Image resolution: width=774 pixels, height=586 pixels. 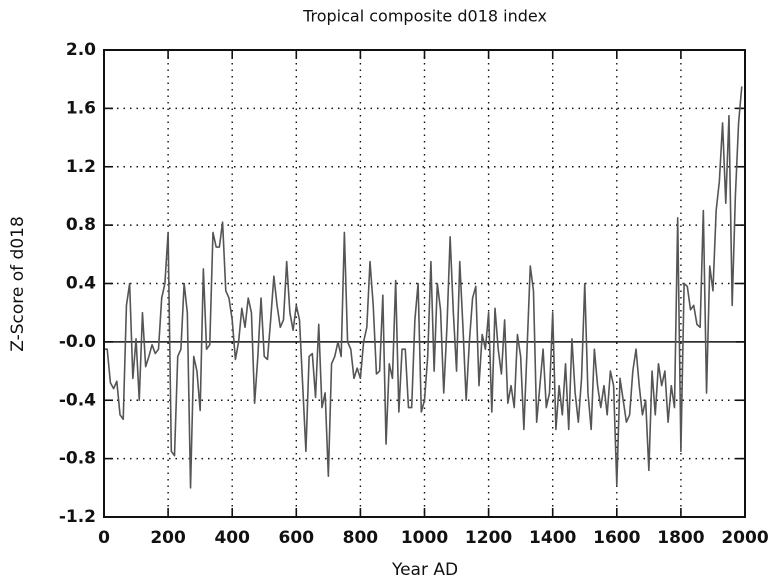 I want to click on y-tick-label: -1.2, so click(x=77, y=517).